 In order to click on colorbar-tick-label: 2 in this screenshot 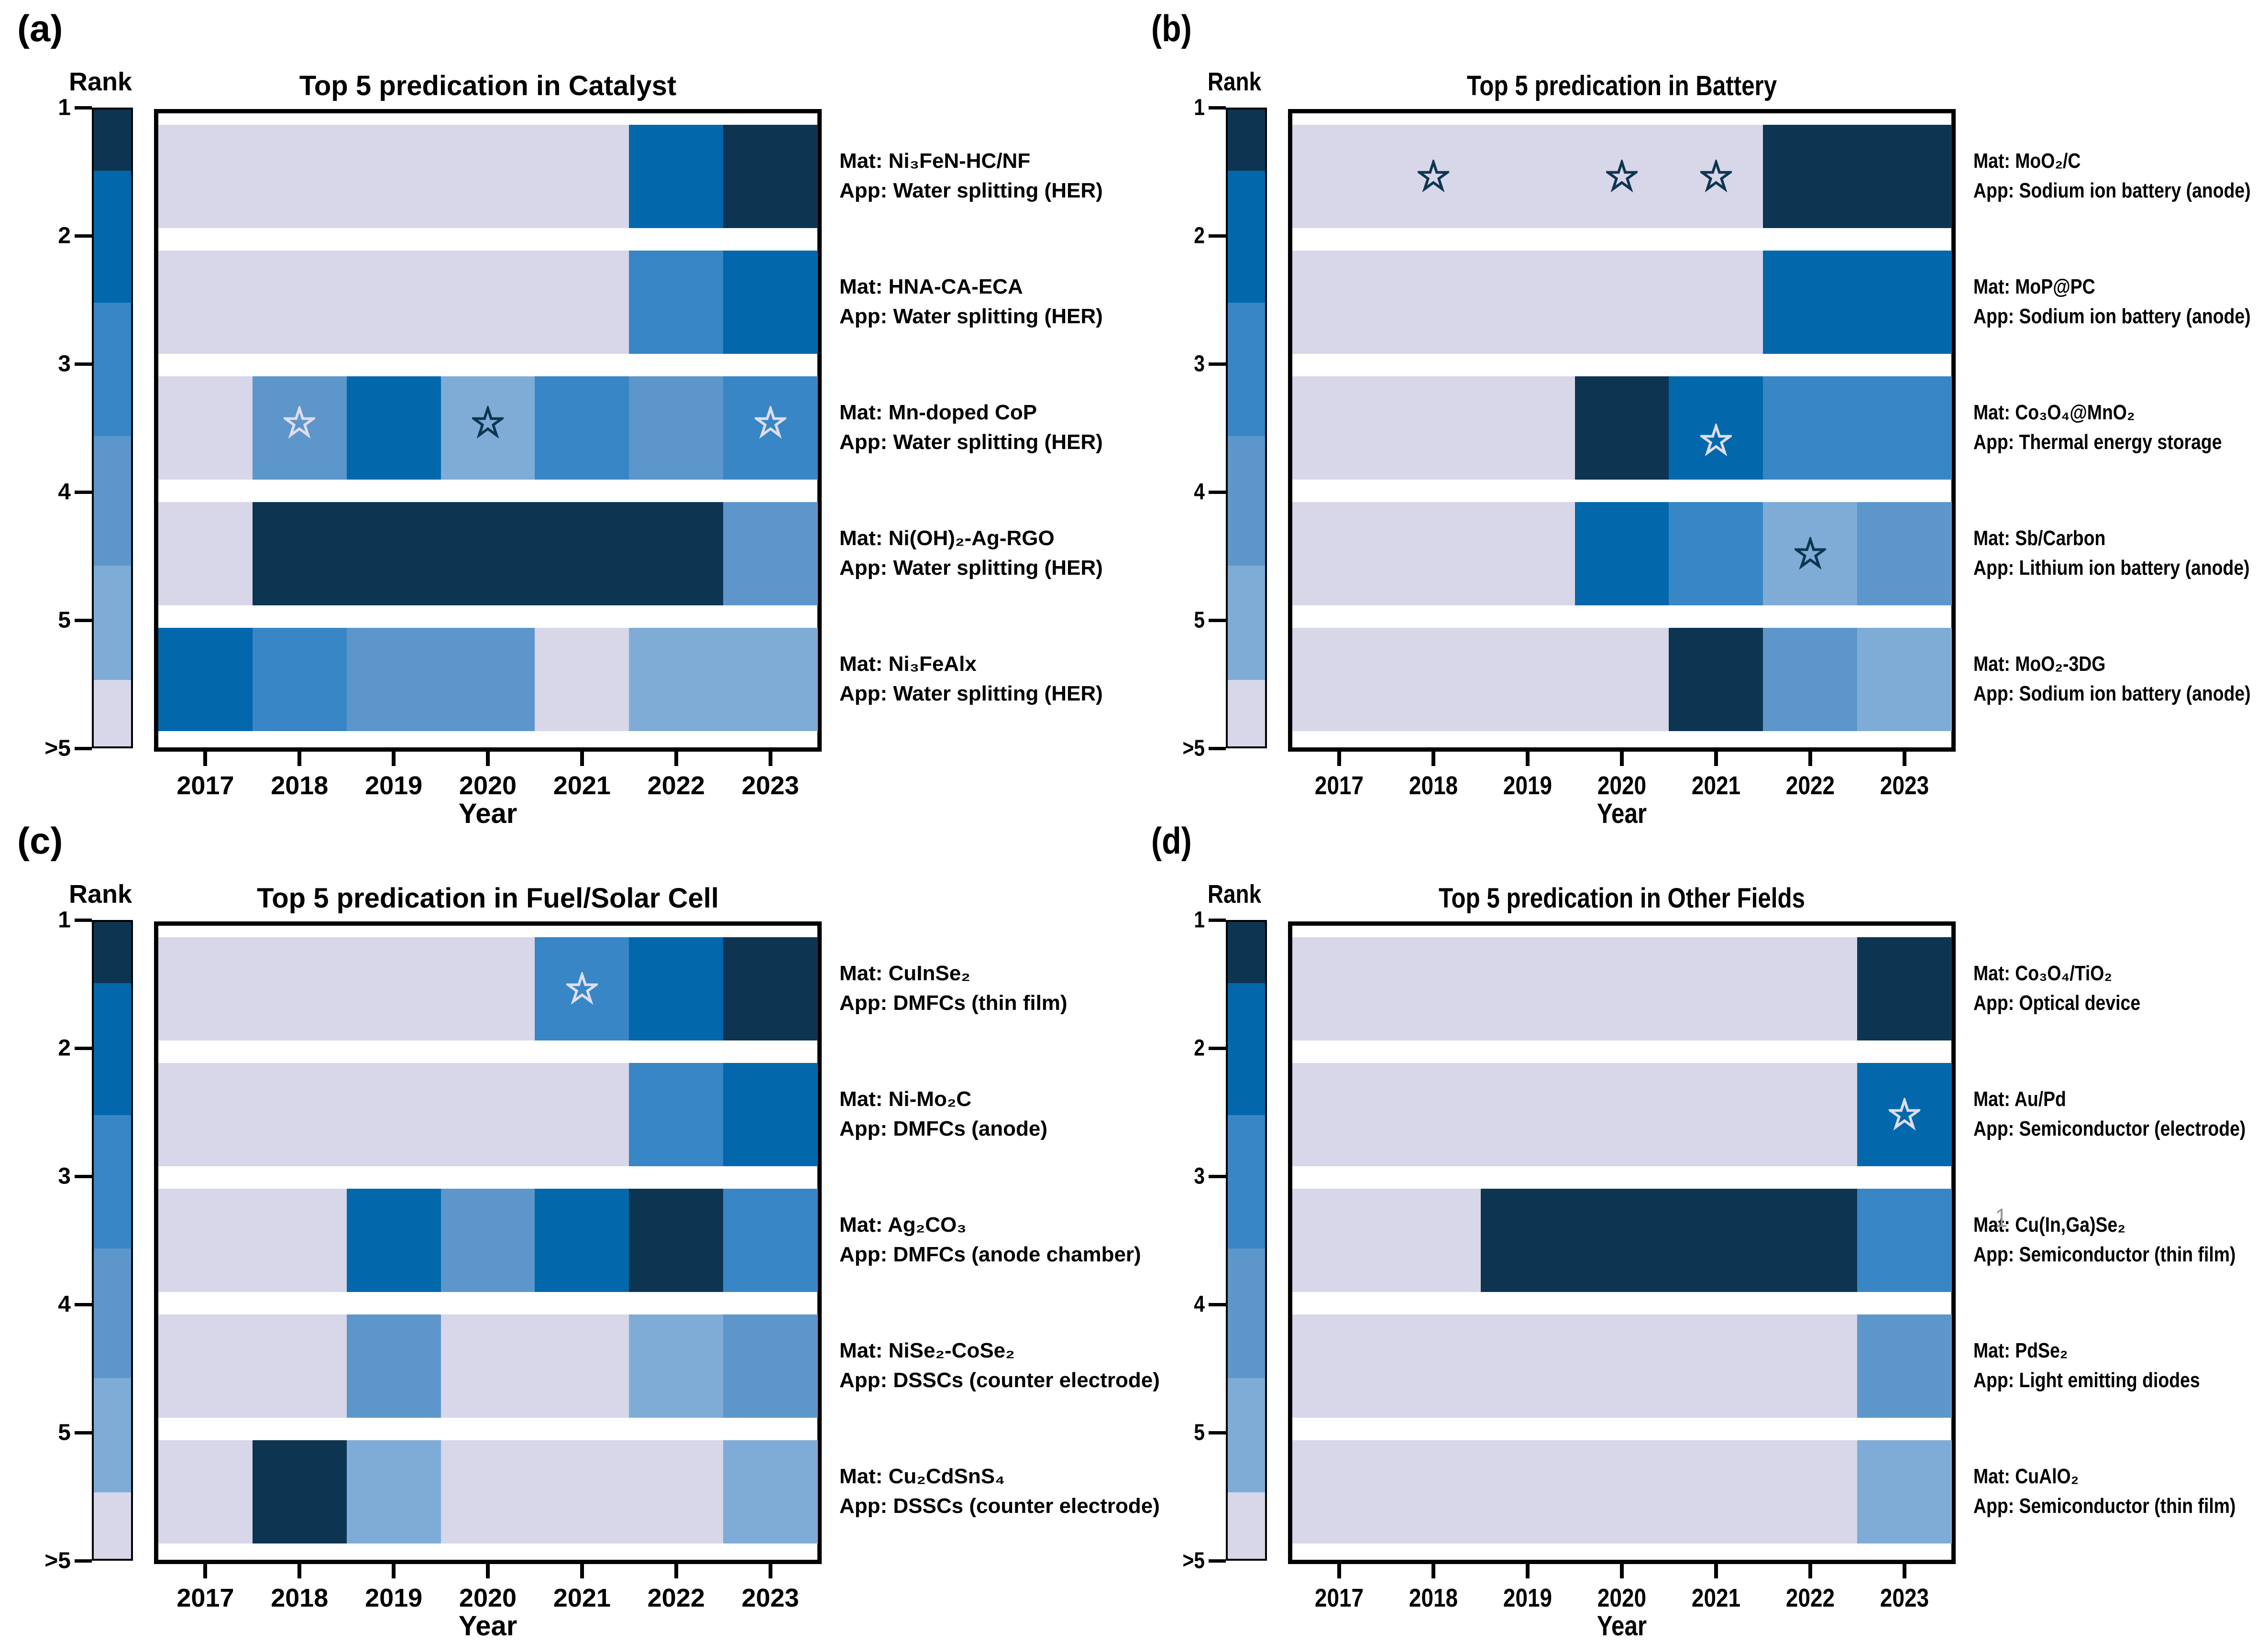, I will do `click(64, 236)`.